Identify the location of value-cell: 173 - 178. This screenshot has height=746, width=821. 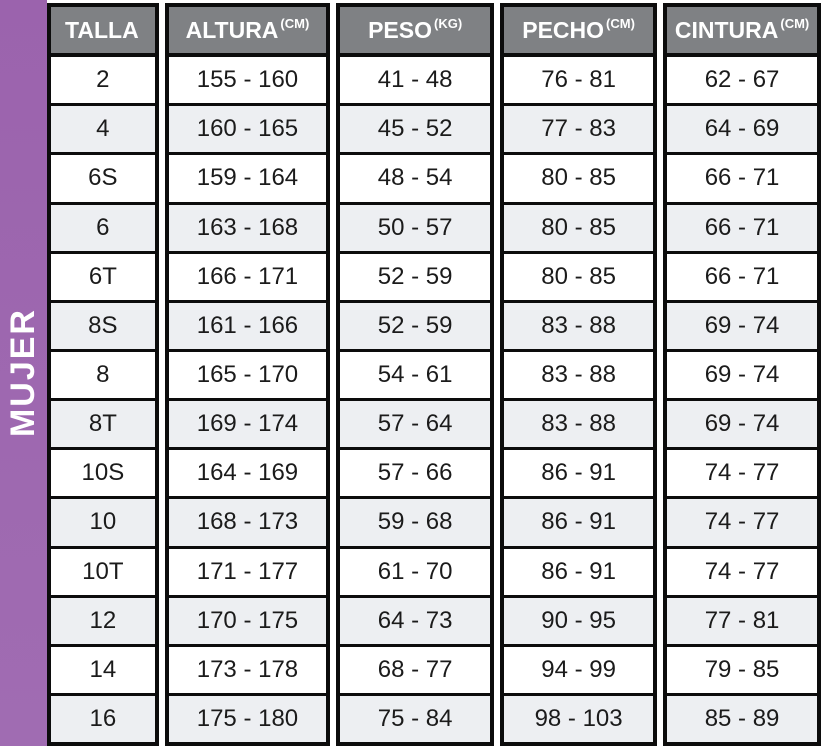
(247, 671).